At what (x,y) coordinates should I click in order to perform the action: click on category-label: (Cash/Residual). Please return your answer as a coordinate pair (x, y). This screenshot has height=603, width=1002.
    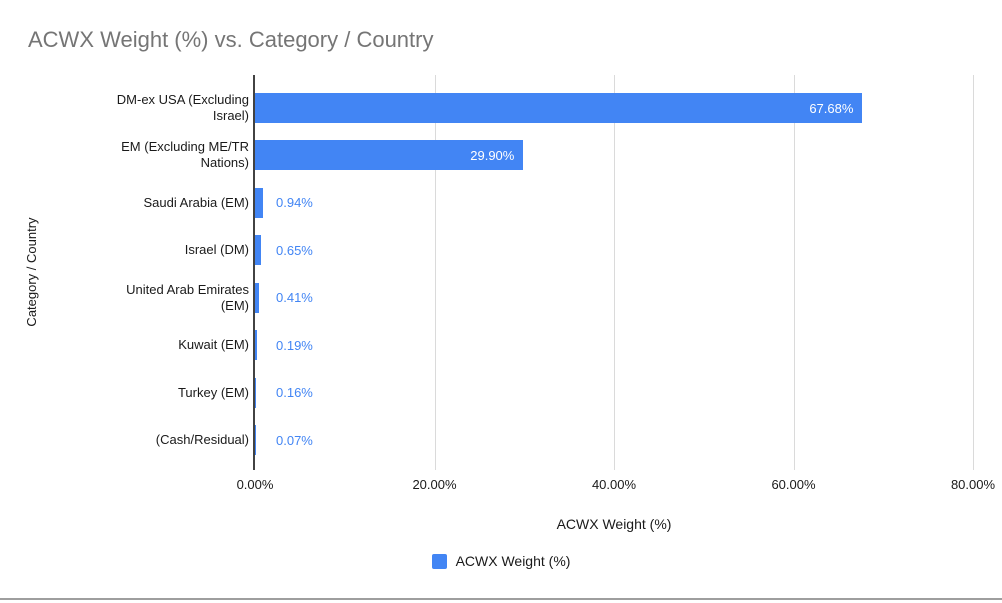
    Looking at the image, I should click on (202, 440).